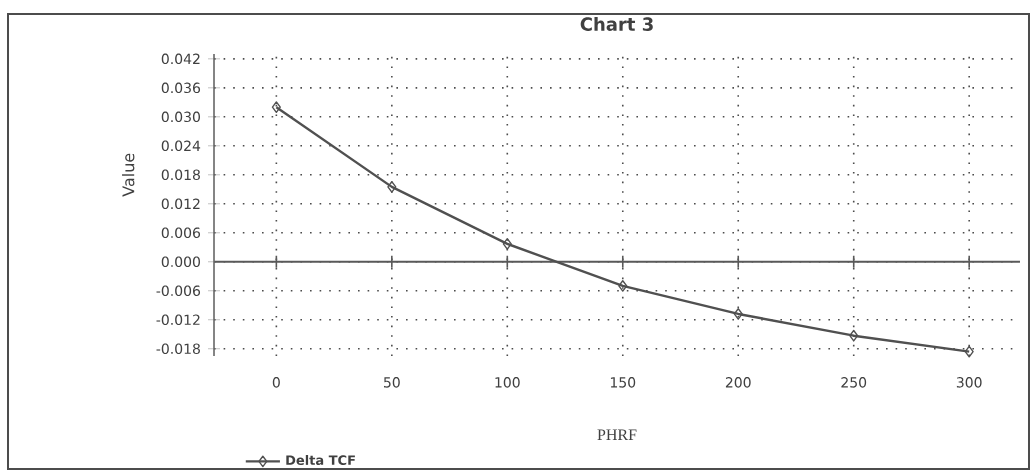 This screenshot has width=1030, height=470. I want to click on y-tick-label: 0.042, so click(180, 59).